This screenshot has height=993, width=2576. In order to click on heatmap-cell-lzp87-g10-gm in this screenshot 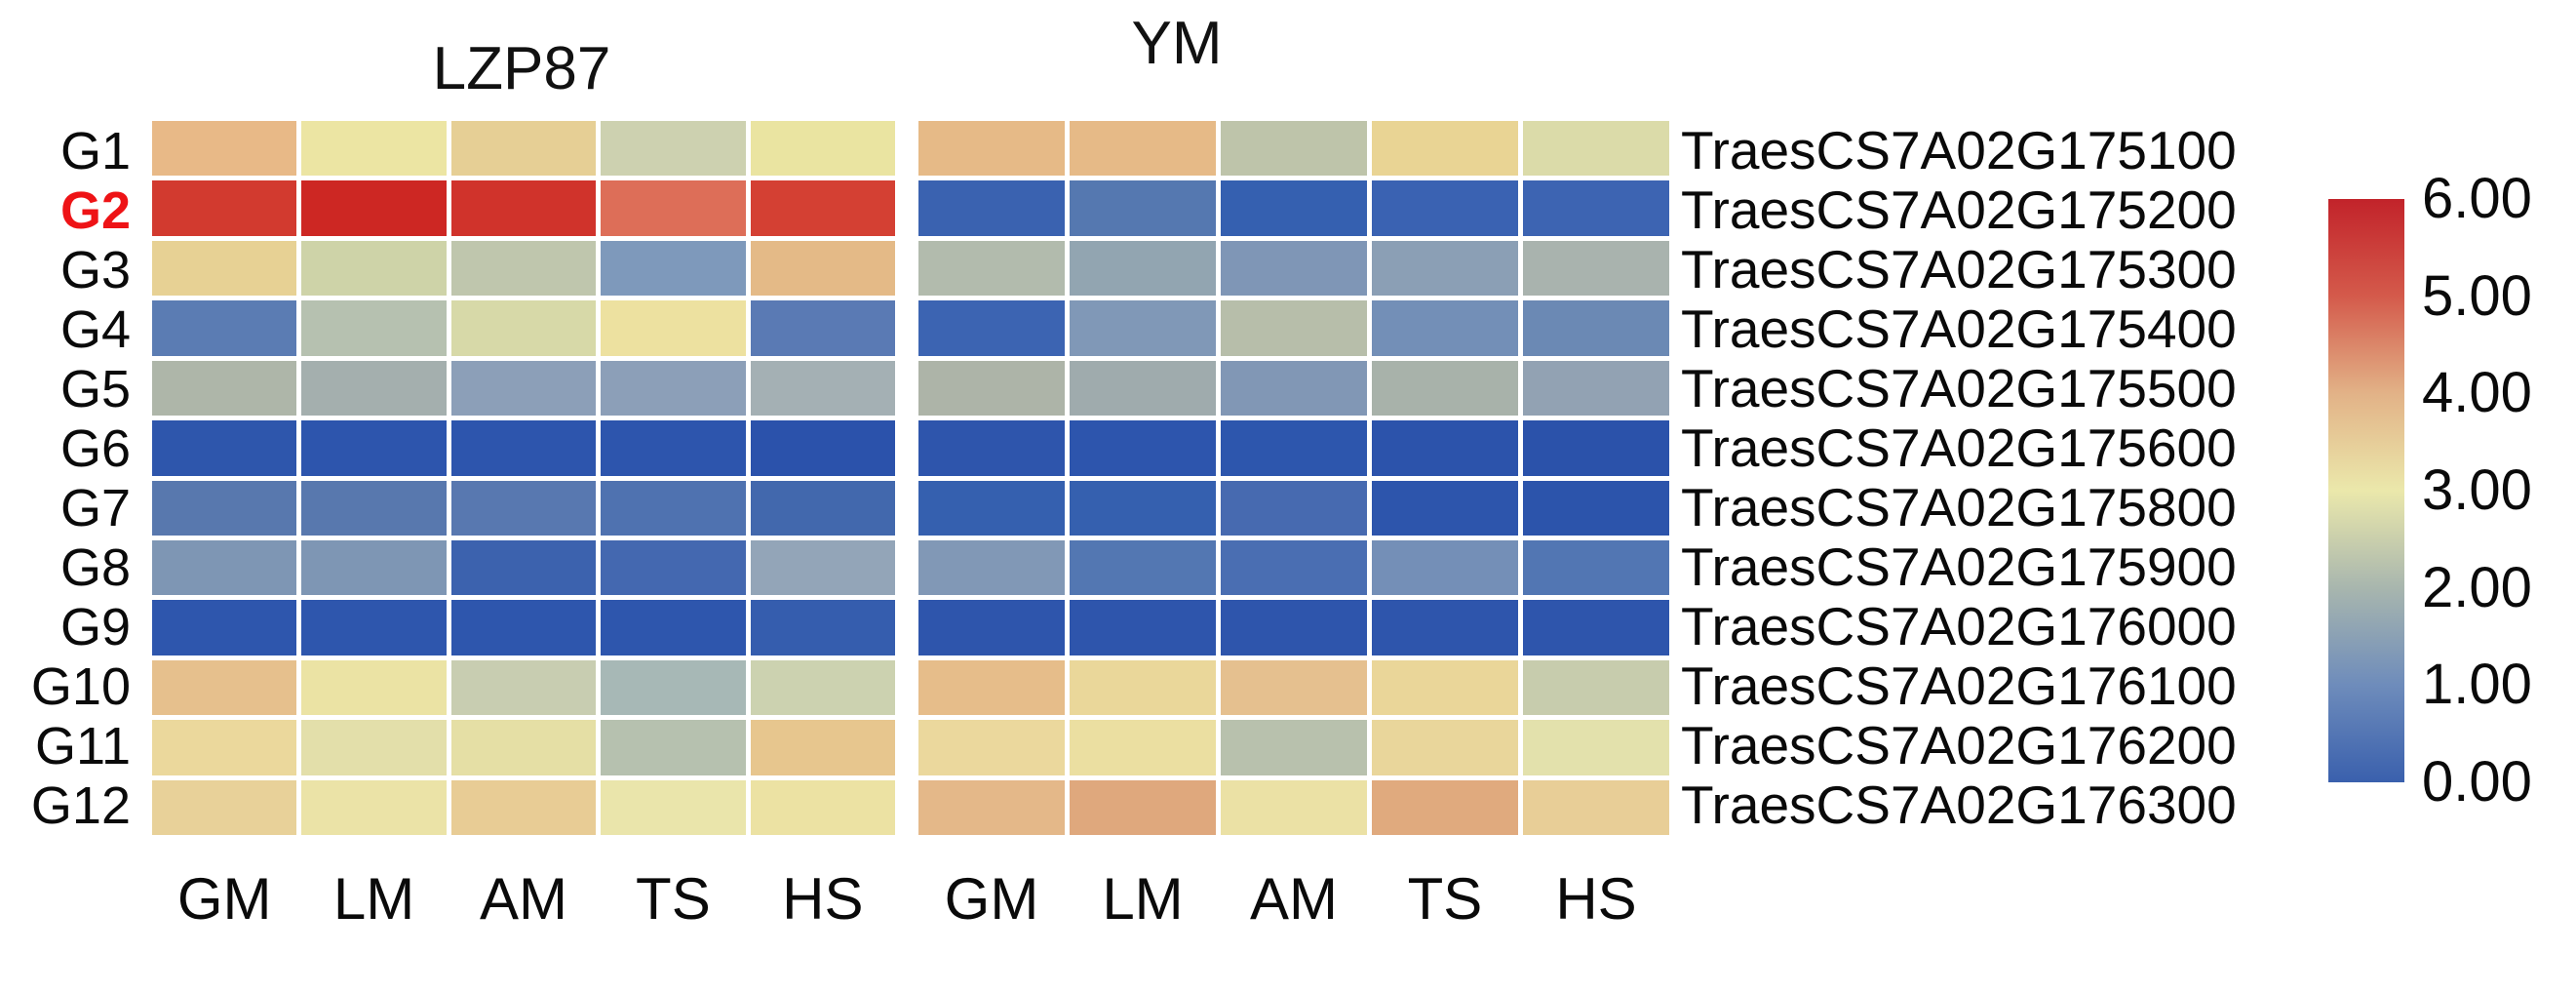, I will do `click(224, 687)`.